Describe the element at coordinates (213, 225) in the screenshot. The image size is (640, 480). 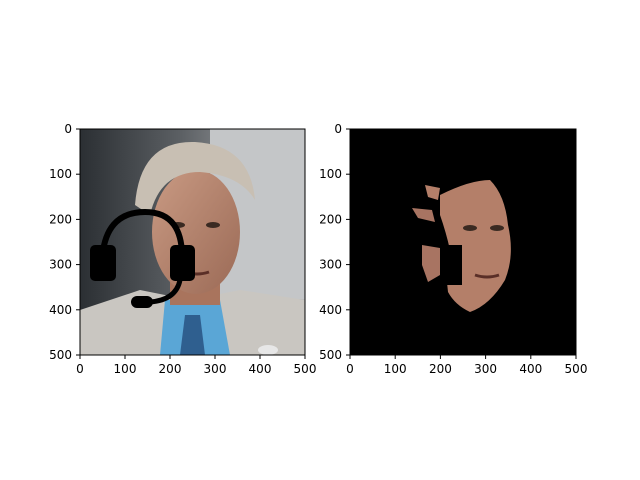
I see `right-eye` at that location.